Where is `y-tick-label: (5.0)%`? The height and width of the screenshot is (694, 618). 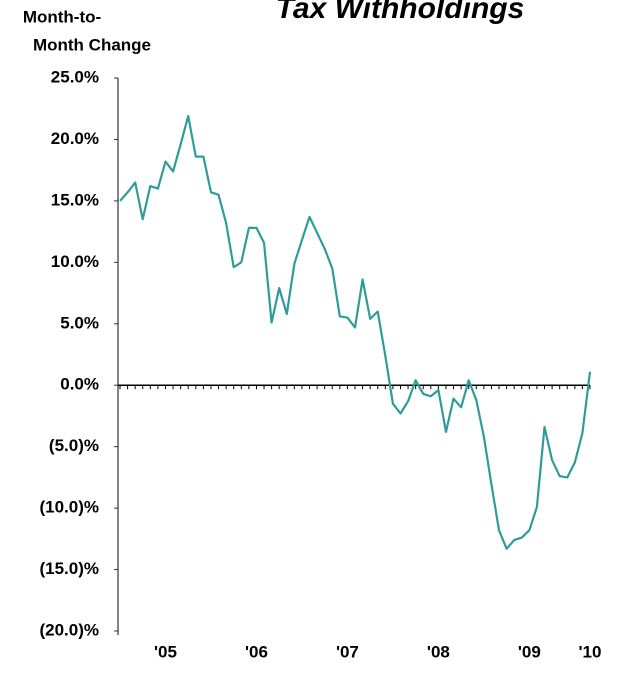 y-tick-label: (5.0)% is located at coordinates (74, 445).